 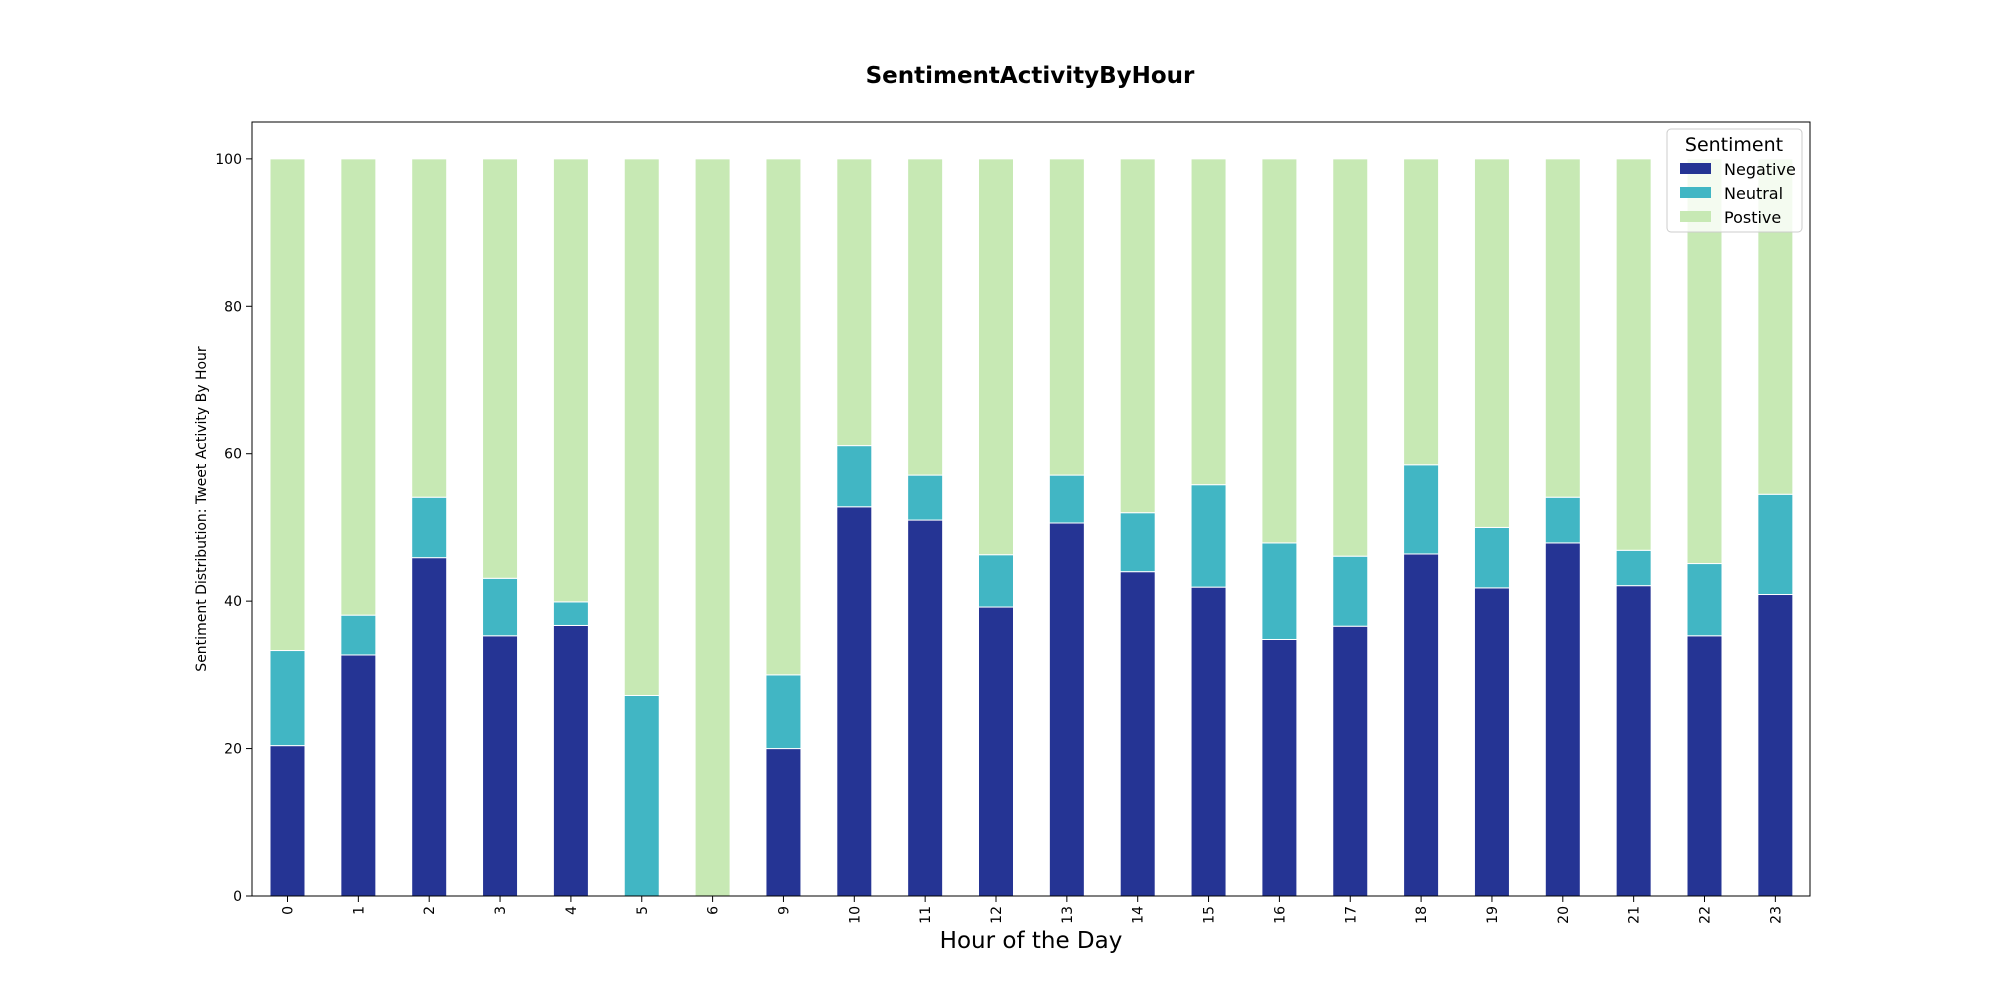 What do you see at coordinates (1695, 168) in the screenshot?
I see `legend-swatch-negative` at bounding box center [1695, 168].